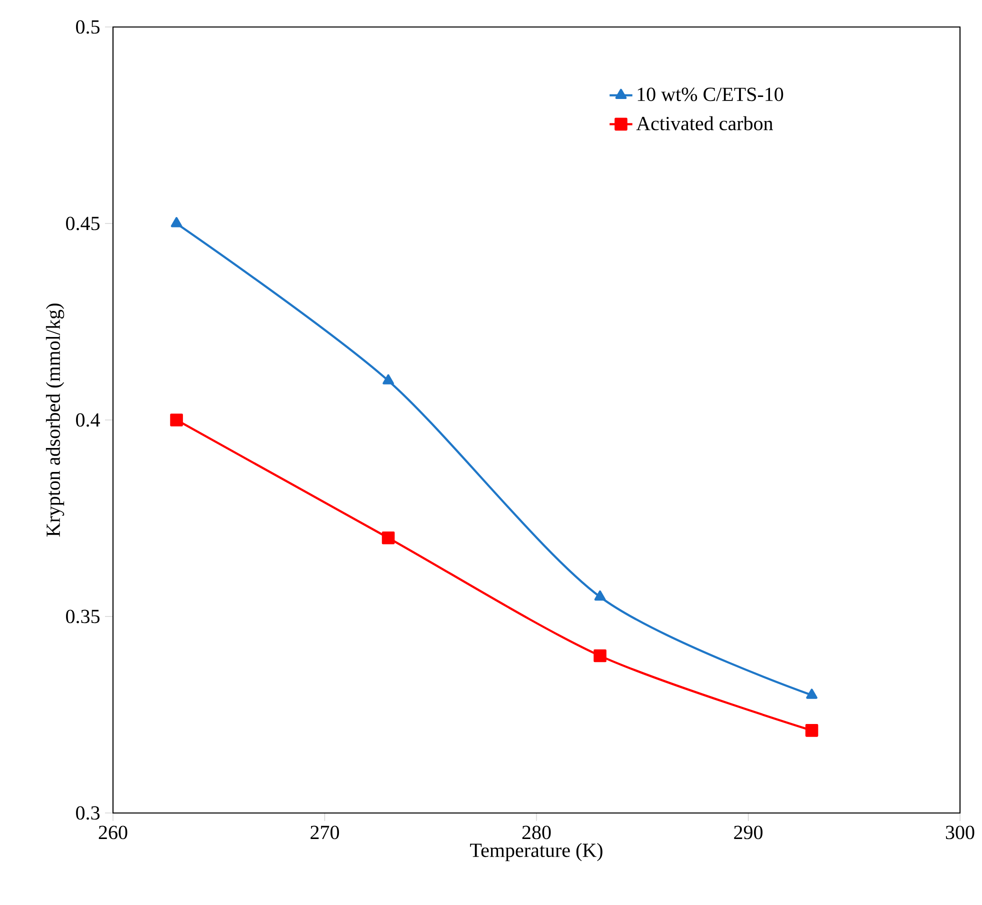 This screenshot has height=905, width=982. Describe the element at coordinates (113, 833) in the screenshot. I see `x-tick-label: 260` at that location.